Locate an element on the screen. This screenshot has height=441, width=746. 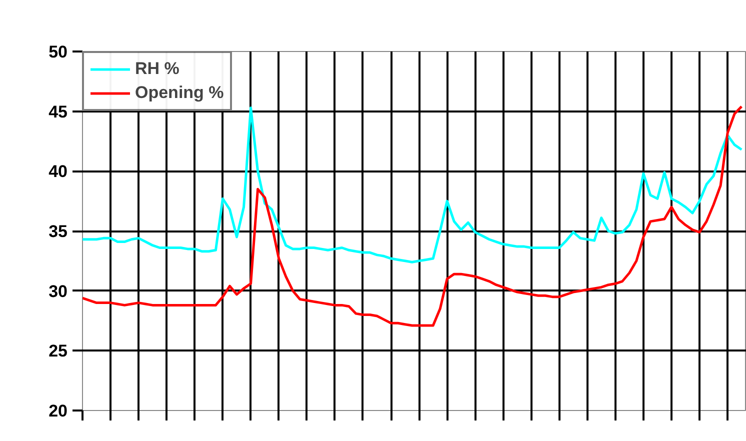
y-tick-label: 45 is located at coordinates (58, 112).